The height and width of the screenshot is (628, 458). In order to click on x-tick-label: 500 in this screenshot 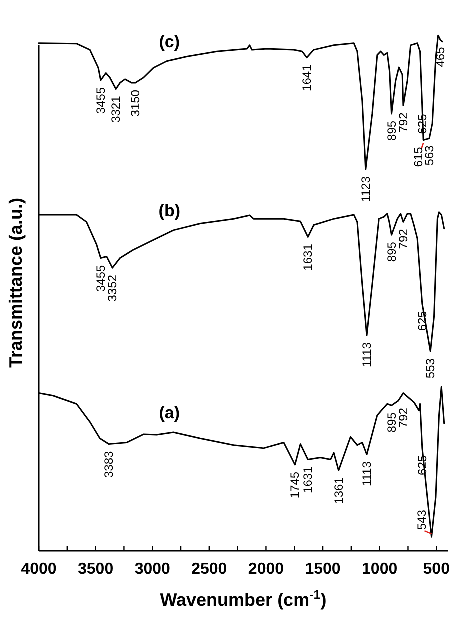, I will do `click(436, 569)`.